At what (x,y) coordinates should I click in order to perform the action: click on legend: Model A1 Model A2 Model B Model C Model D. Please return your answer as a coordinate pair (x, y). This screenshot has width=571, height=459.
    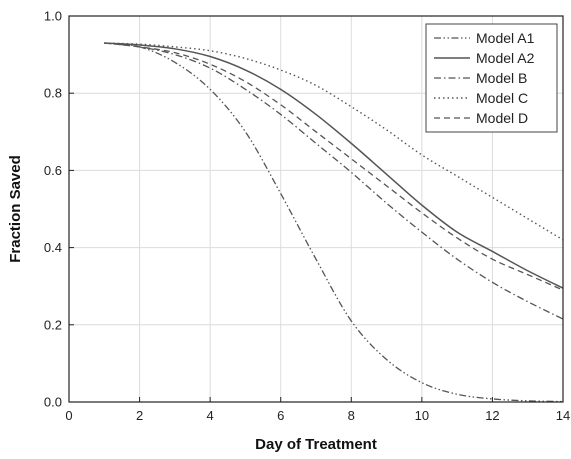
    Looking at the image, I should click on (491, 78).